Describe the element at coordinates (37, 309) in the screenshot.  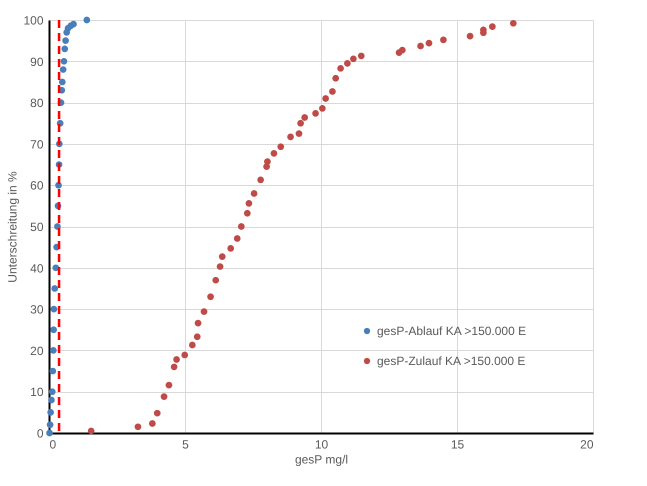
I see `y-tick-label: 30` at that location.